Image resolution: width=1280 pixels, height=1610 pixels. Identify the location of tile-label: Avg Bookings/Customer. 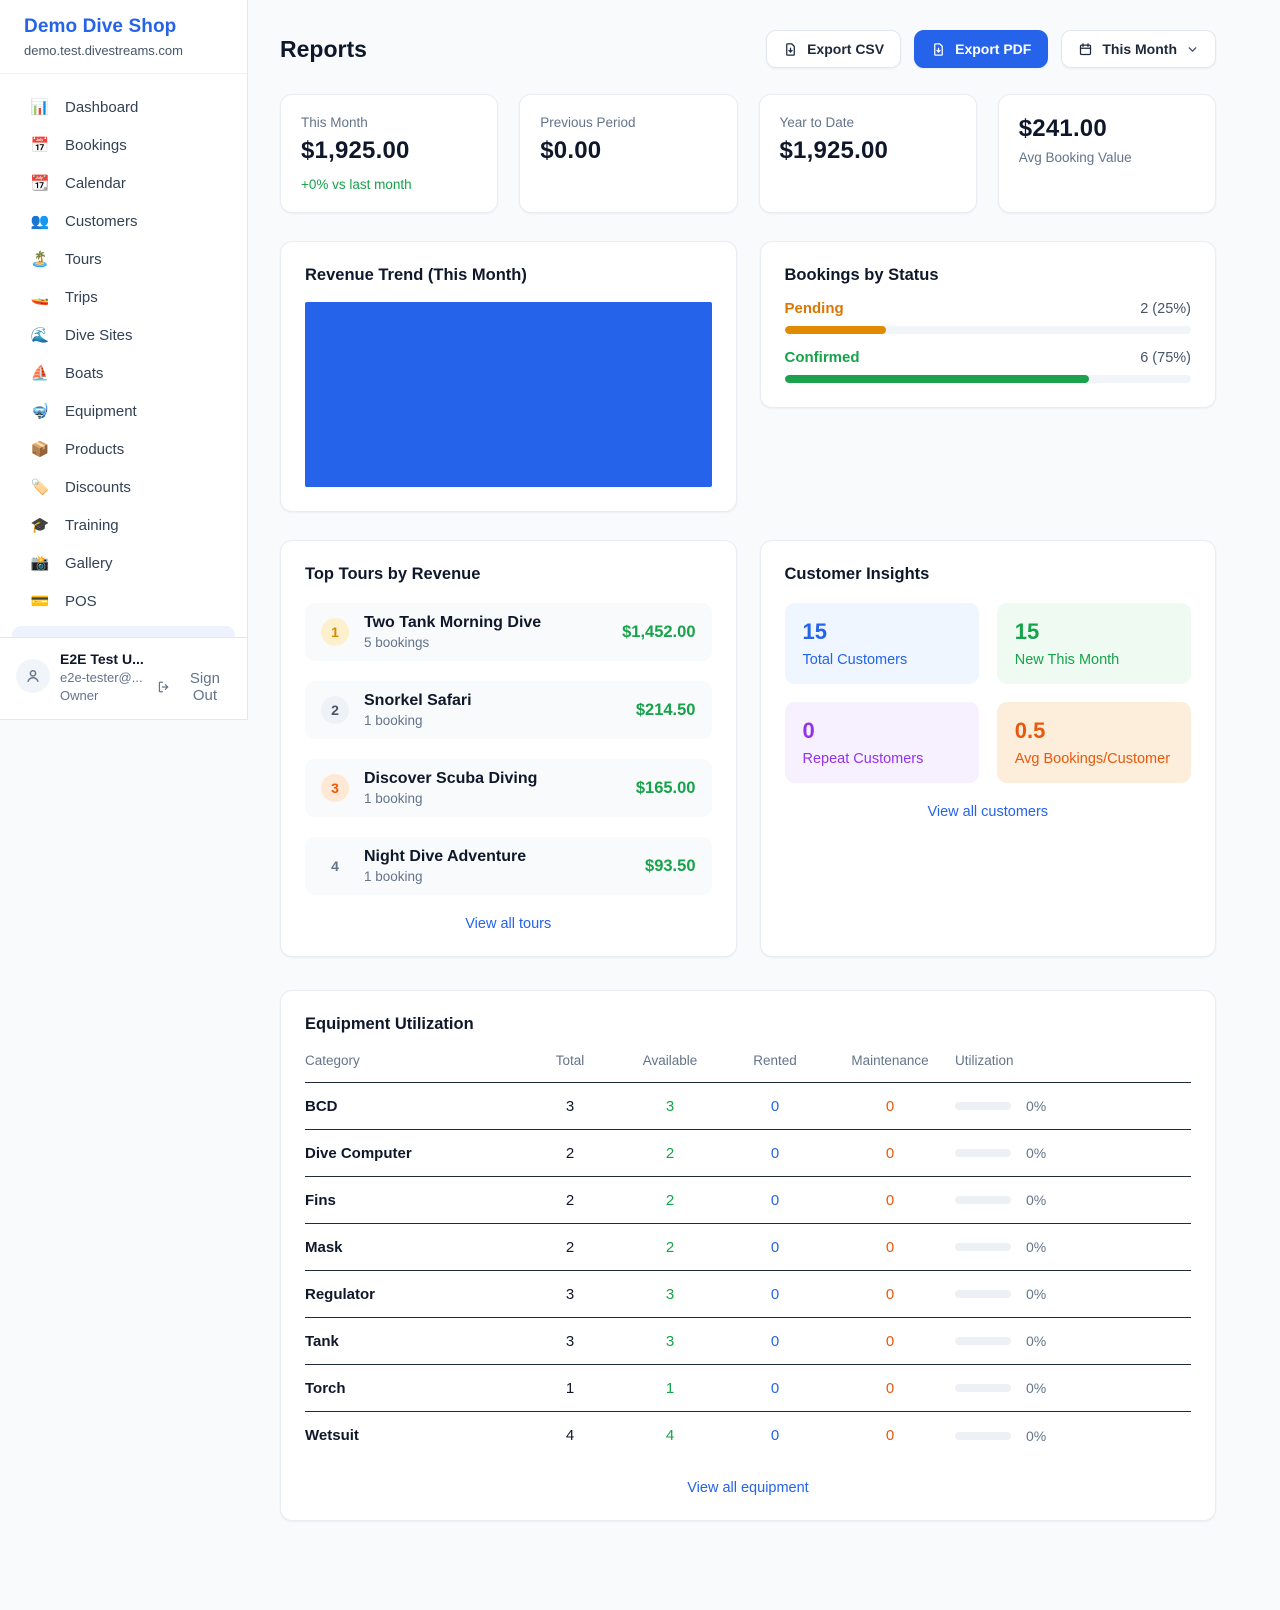
(1092, 759).